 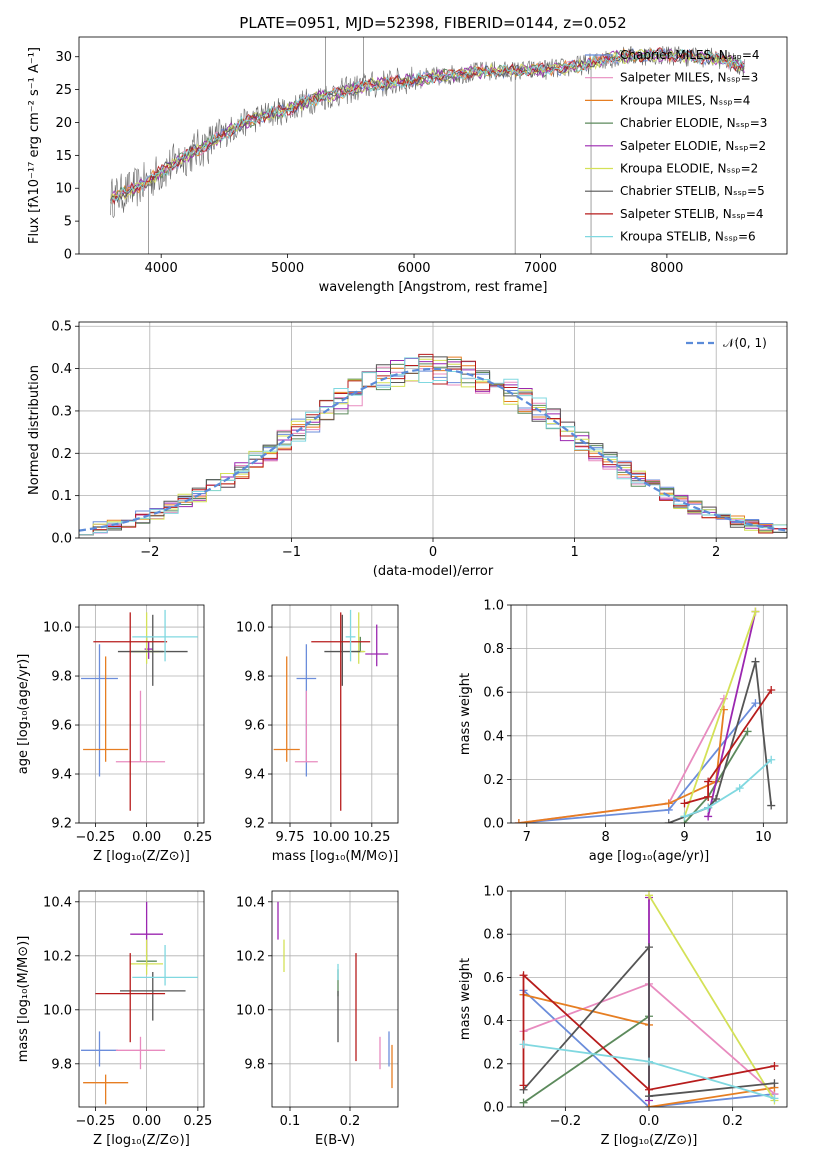 What do you see at coordinates (755, 611) in the screenshot?
I see `weight-marker-kroupa_elodie` at bounding box center [755, 611].